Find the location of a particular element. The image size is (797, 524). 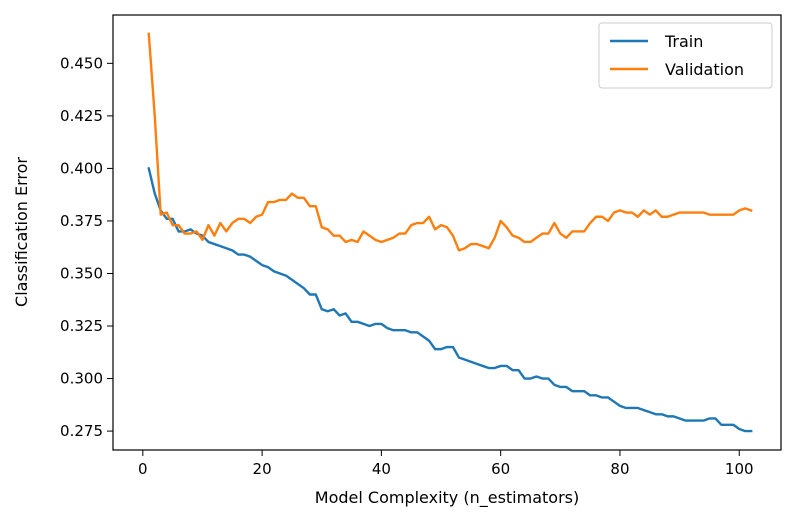

y-tick-label: 0.450 is located at coordinates (81, 63).